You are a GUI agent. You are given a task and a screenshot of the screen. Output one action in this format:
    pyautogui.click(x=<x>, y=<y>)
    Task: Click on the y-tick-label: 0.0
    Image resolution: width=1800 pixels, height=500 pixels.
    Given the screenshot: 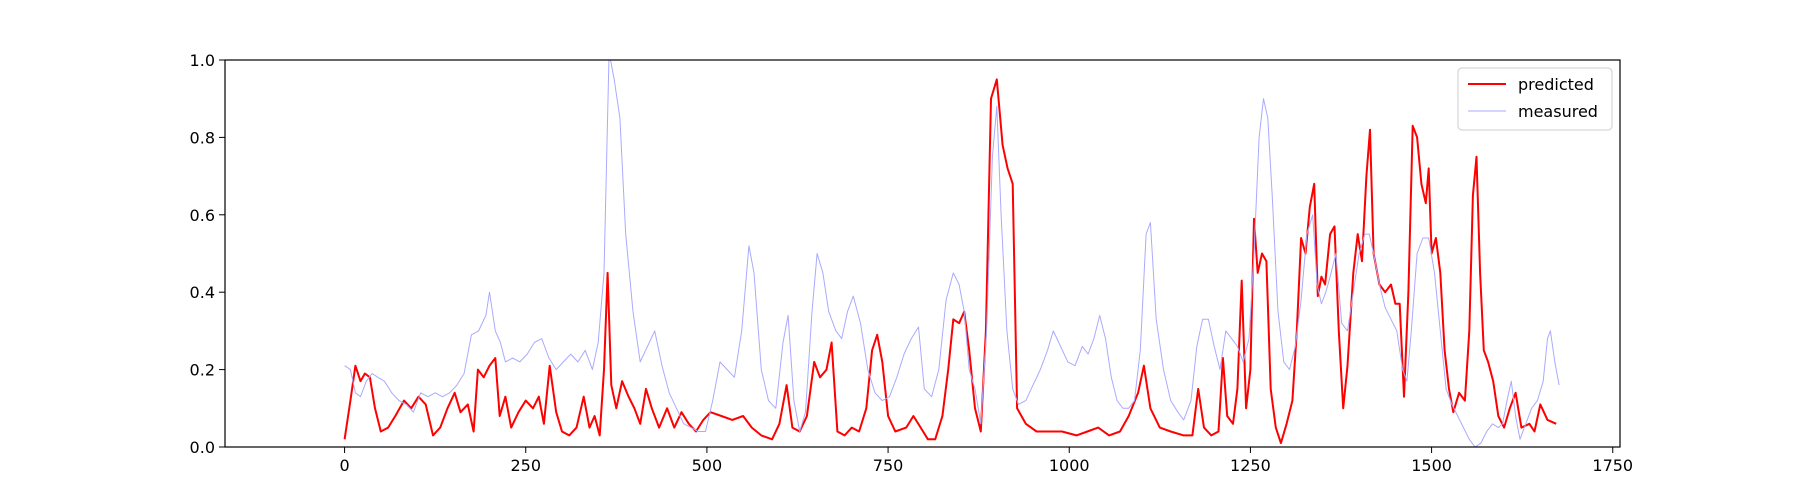 What is the action you would take?
    pyautogui.click(x=202, y=447)
    